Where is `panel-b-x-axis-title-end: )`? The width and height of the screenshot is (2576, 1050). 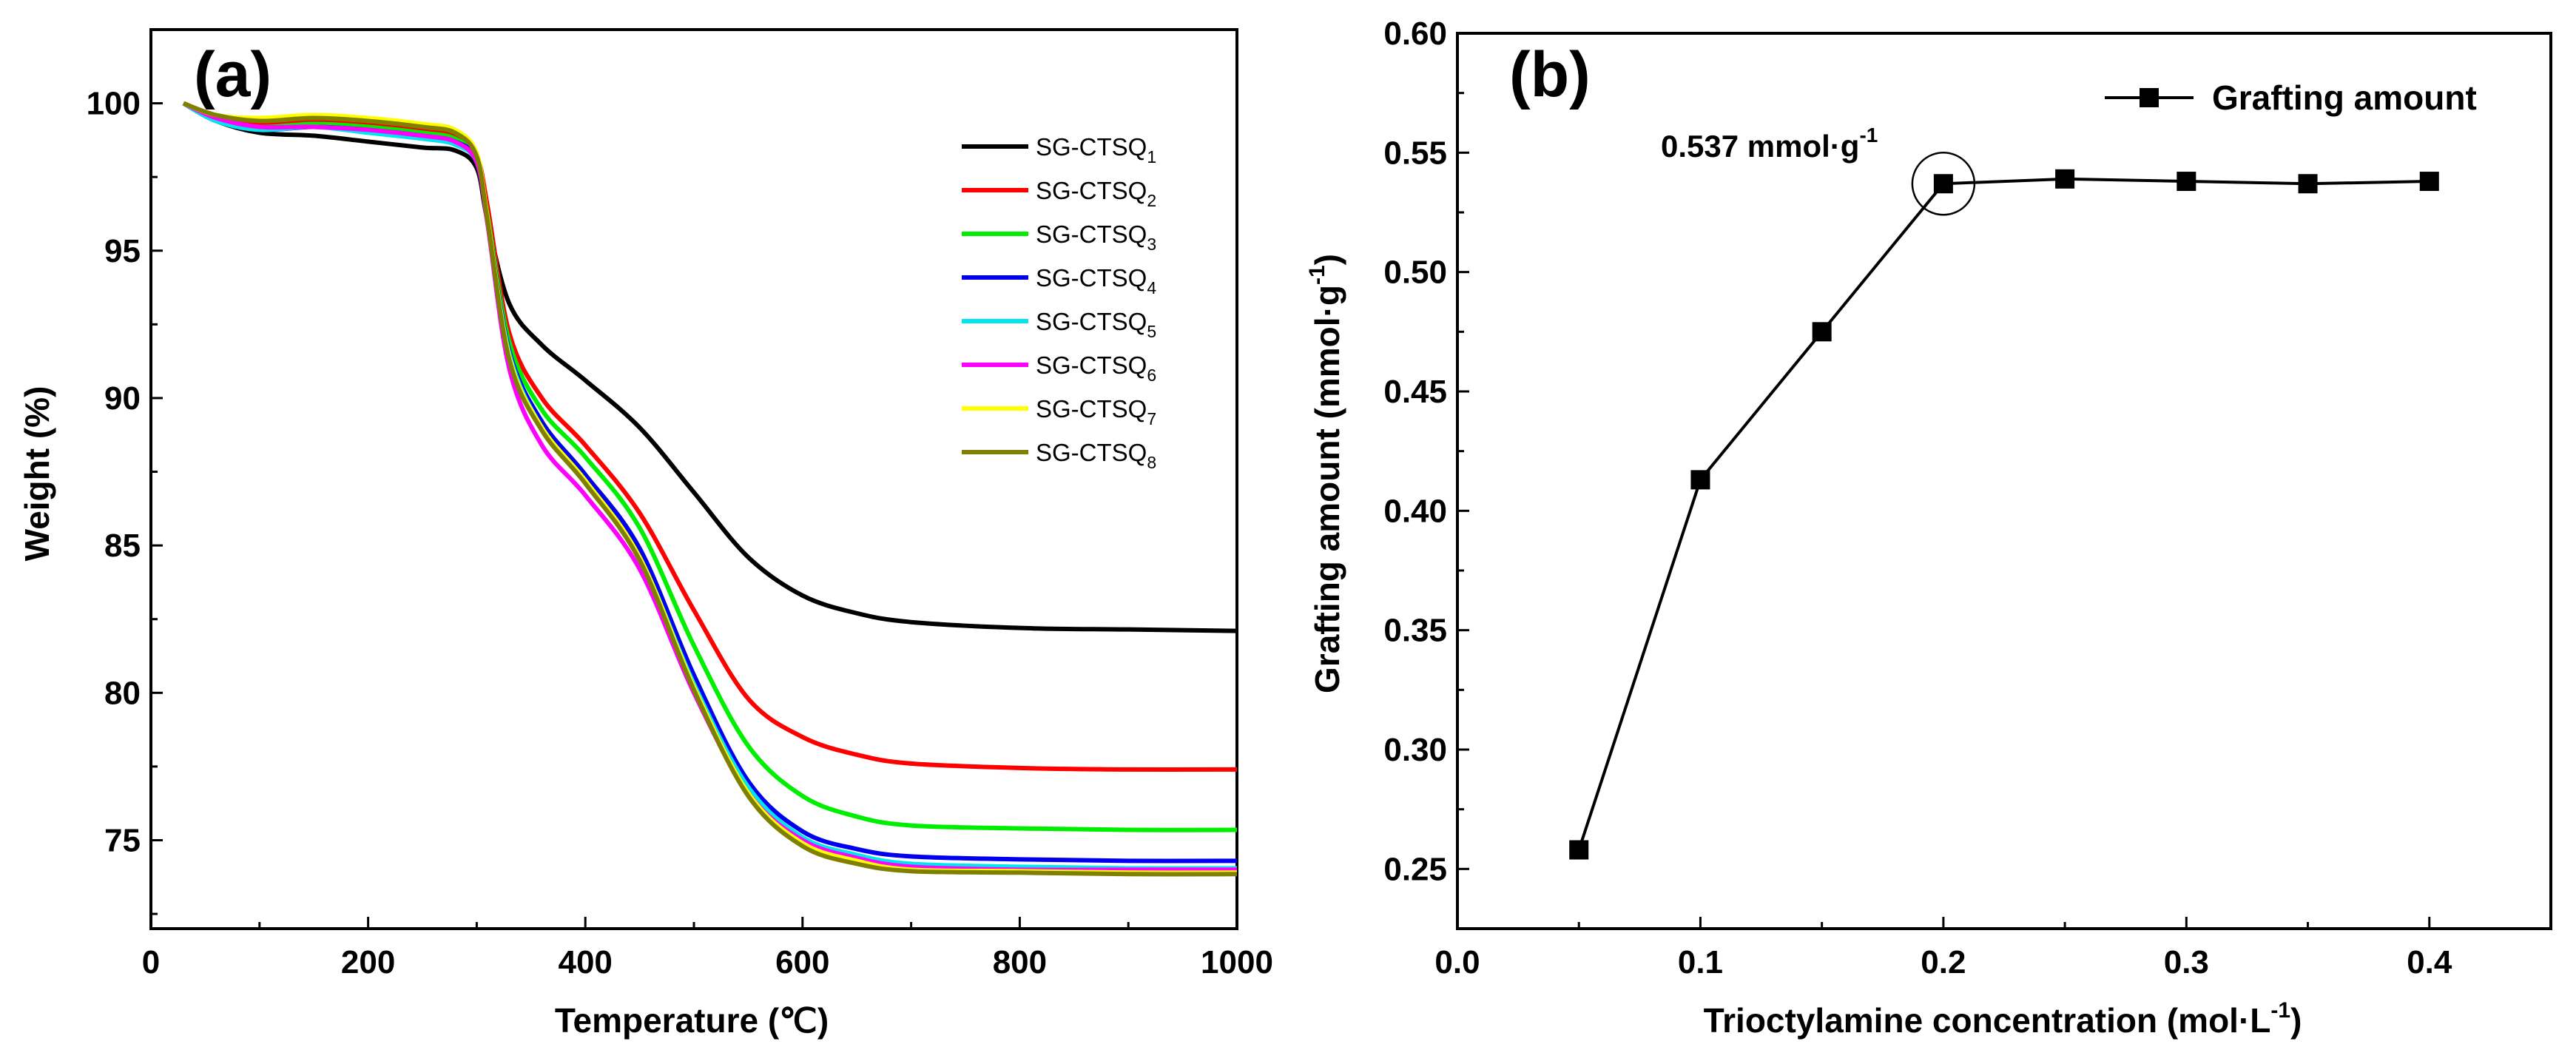
panel-b-x-axis-title-end: ) is located at coordinates (2296, 1020).